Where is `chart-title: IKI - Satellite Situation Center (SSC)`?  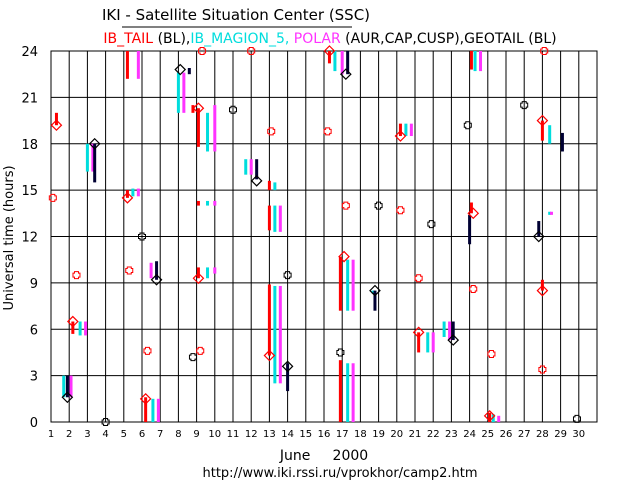 chart-title: IKI - Satellite Situation Center (SSC) is located at coordinates (236, 15).